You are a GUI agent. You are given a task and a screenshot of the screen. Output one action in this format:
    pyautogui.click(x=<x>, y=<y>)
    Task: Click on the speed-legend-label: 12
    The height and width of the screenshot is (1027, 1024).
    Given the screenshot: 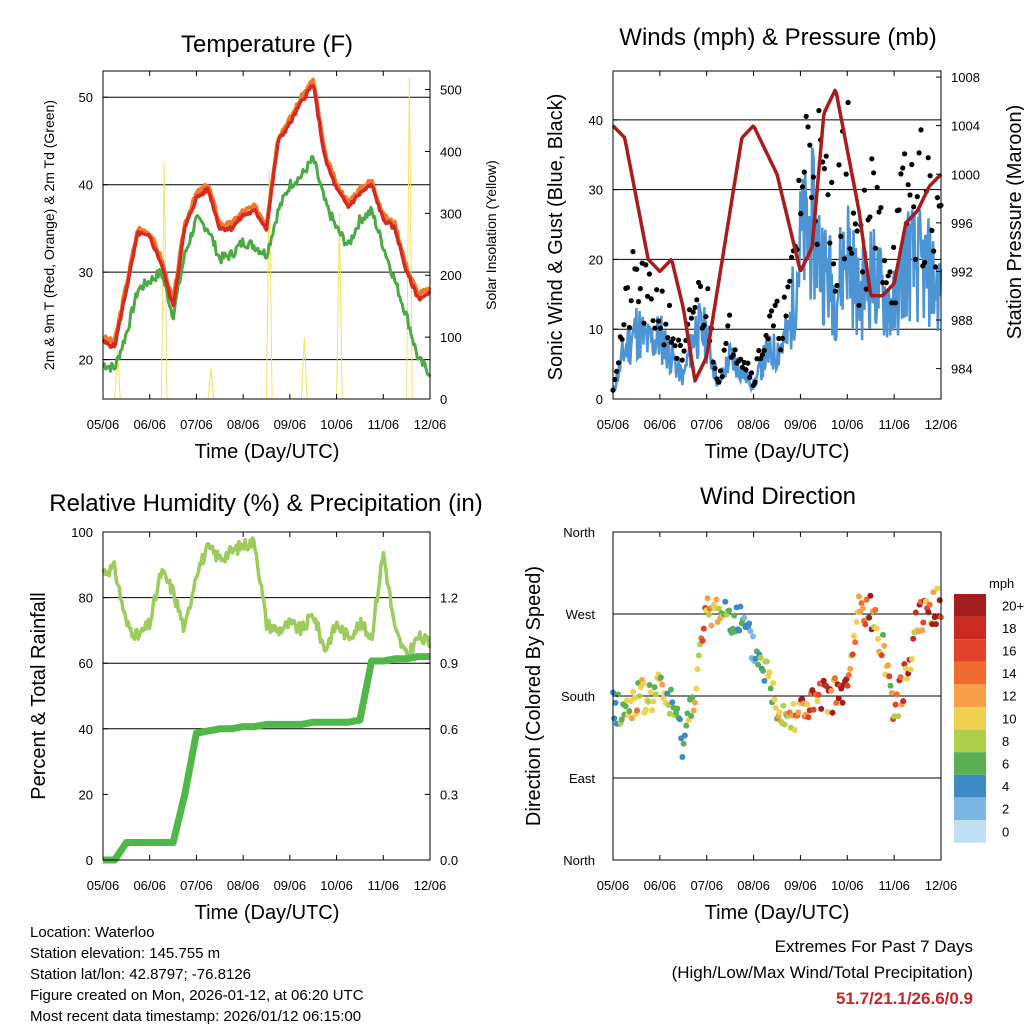 What is the action you would take?
    pyautogui.click(x=1009, y=696)
    